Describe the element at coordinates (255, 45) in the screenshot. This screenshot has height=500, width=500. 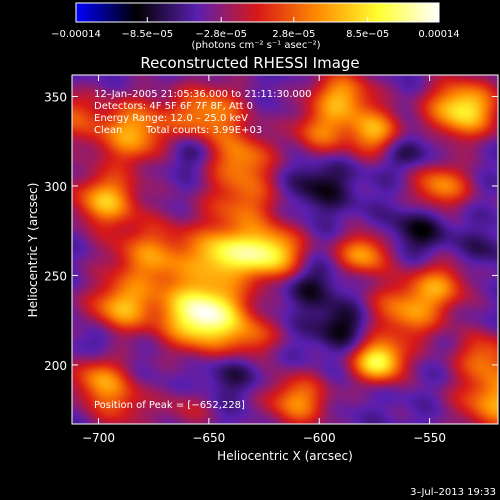
I see `colorbar-unit-label: (photons cm⁻² s⁻¹ asec⁻²)` at that location.